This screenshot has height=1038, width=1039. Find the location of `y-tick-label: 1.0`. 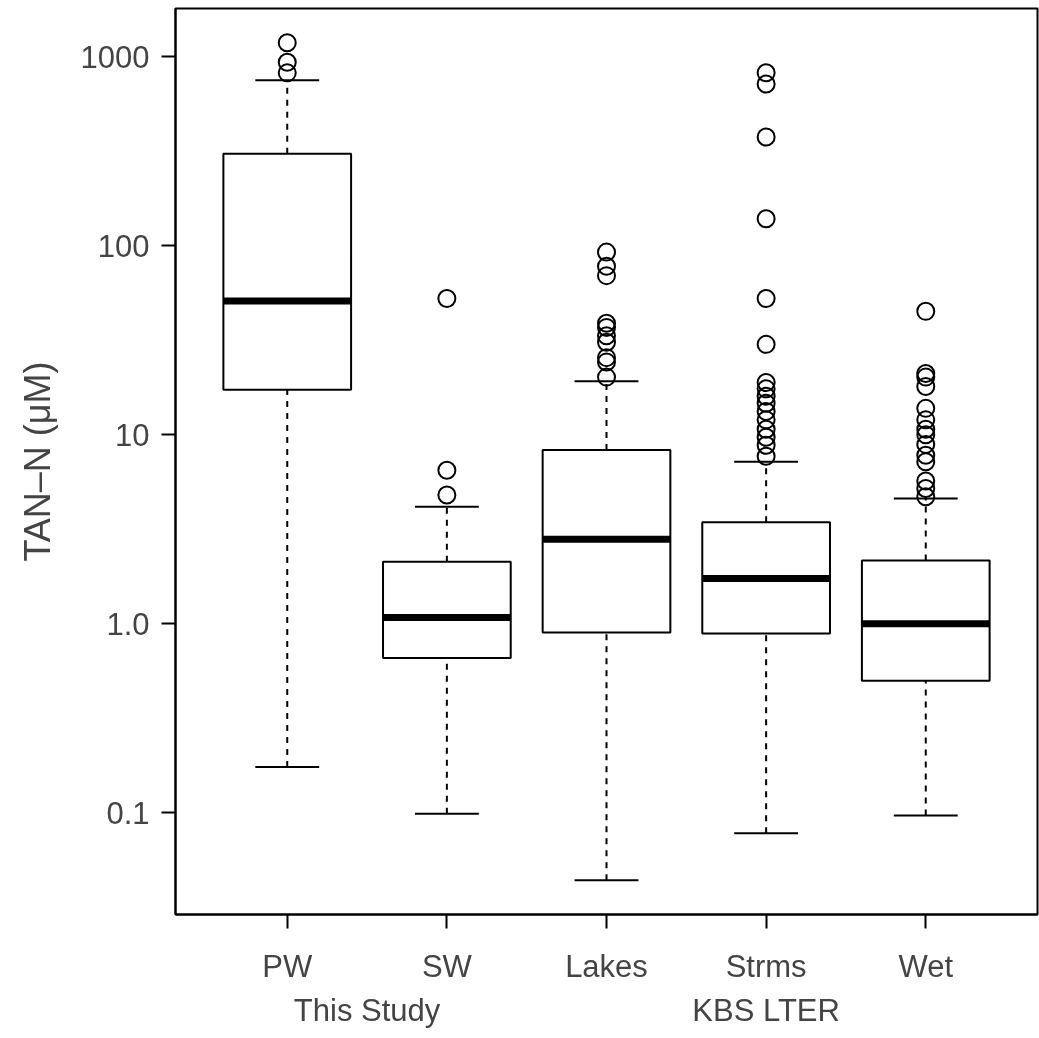

y-tick-label: 1.0 is located at coordinates (128, 624).